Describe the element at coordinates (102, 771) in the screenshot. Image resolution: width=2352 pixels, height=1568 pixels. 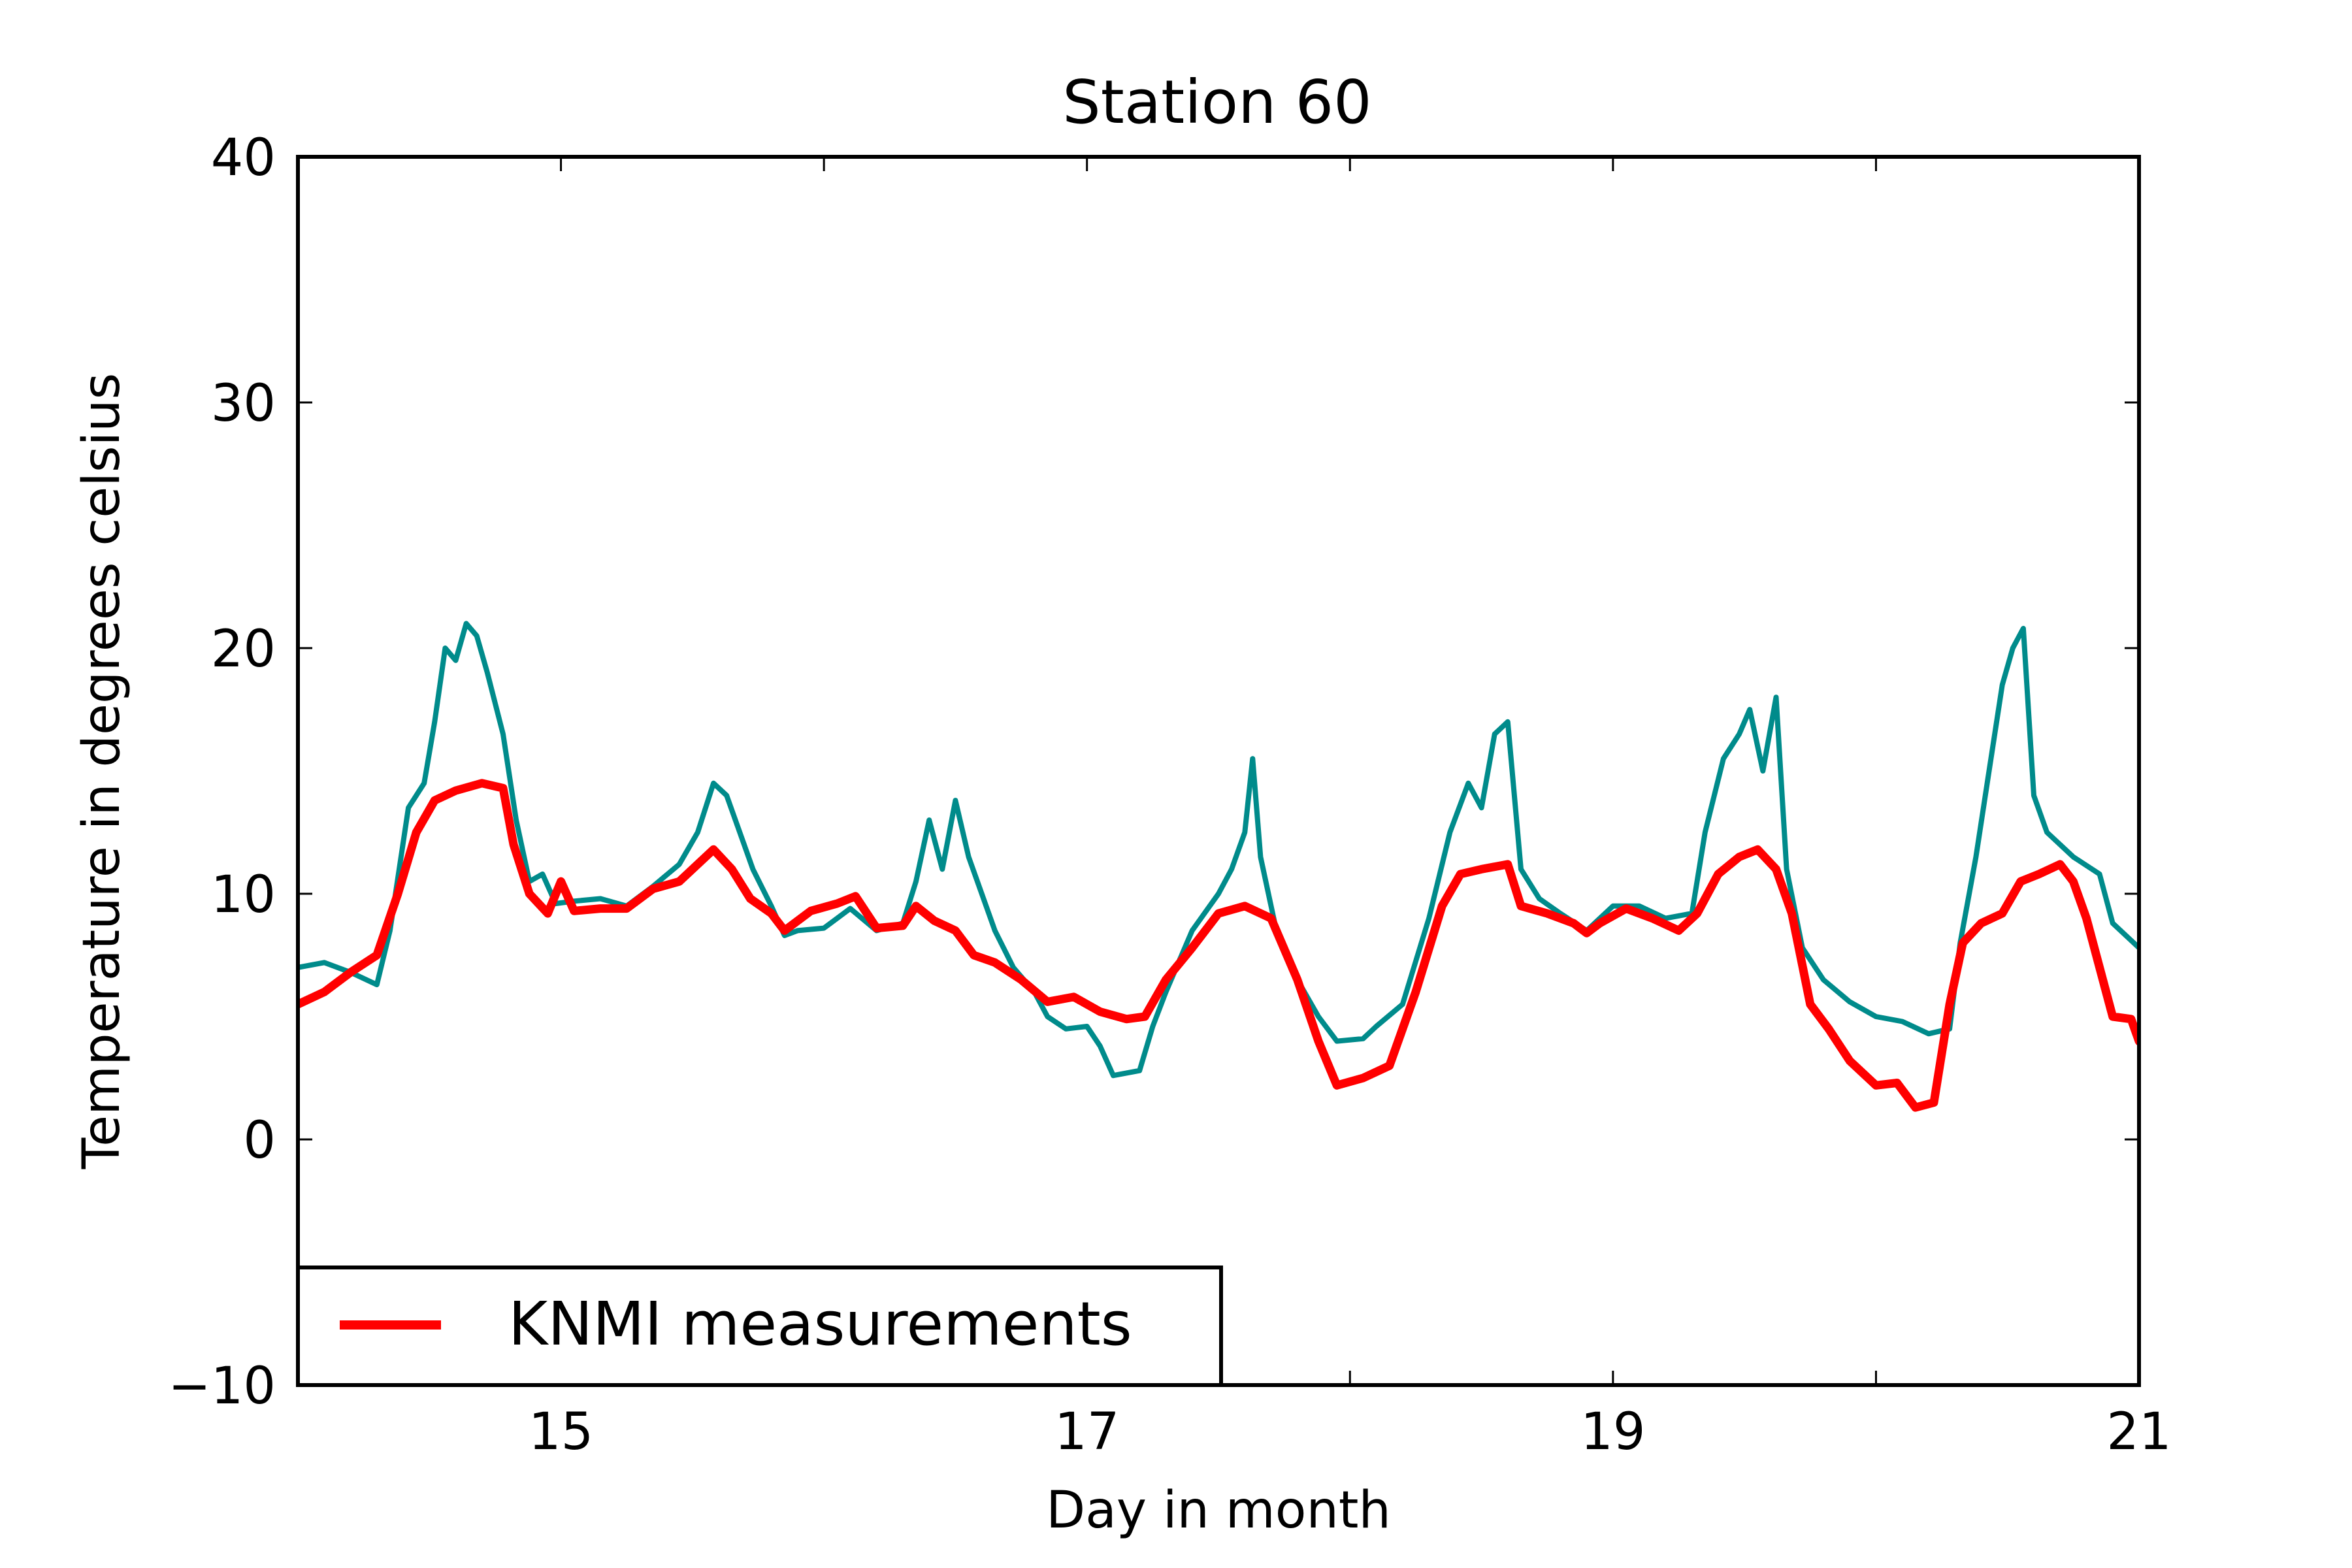
I see `y-axis-label: Temperature in degrees celsius` at that location.